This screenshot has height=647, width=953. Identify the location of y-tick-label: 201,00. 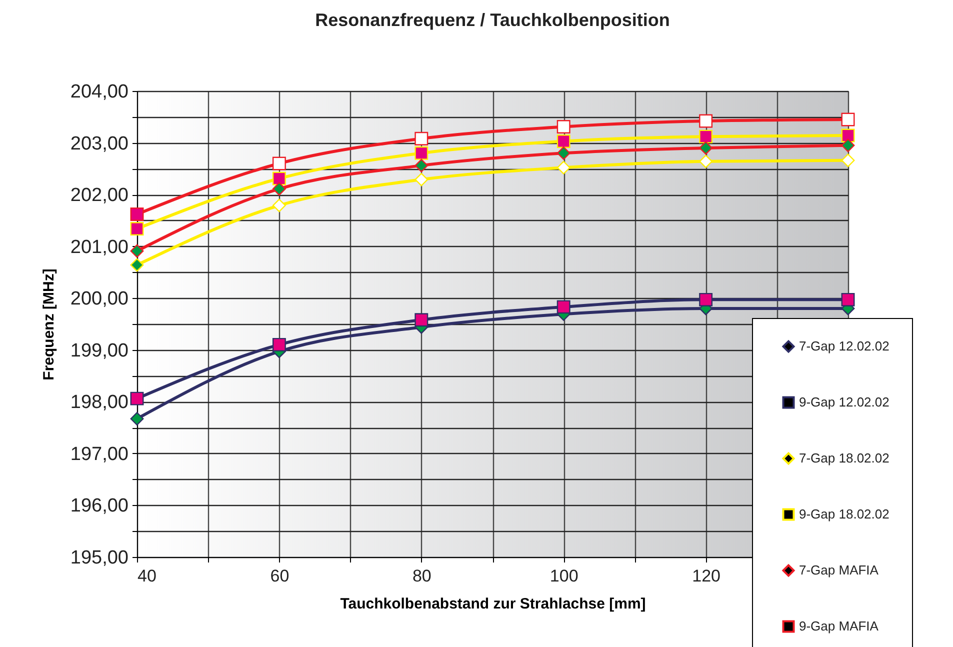
(99, 247).